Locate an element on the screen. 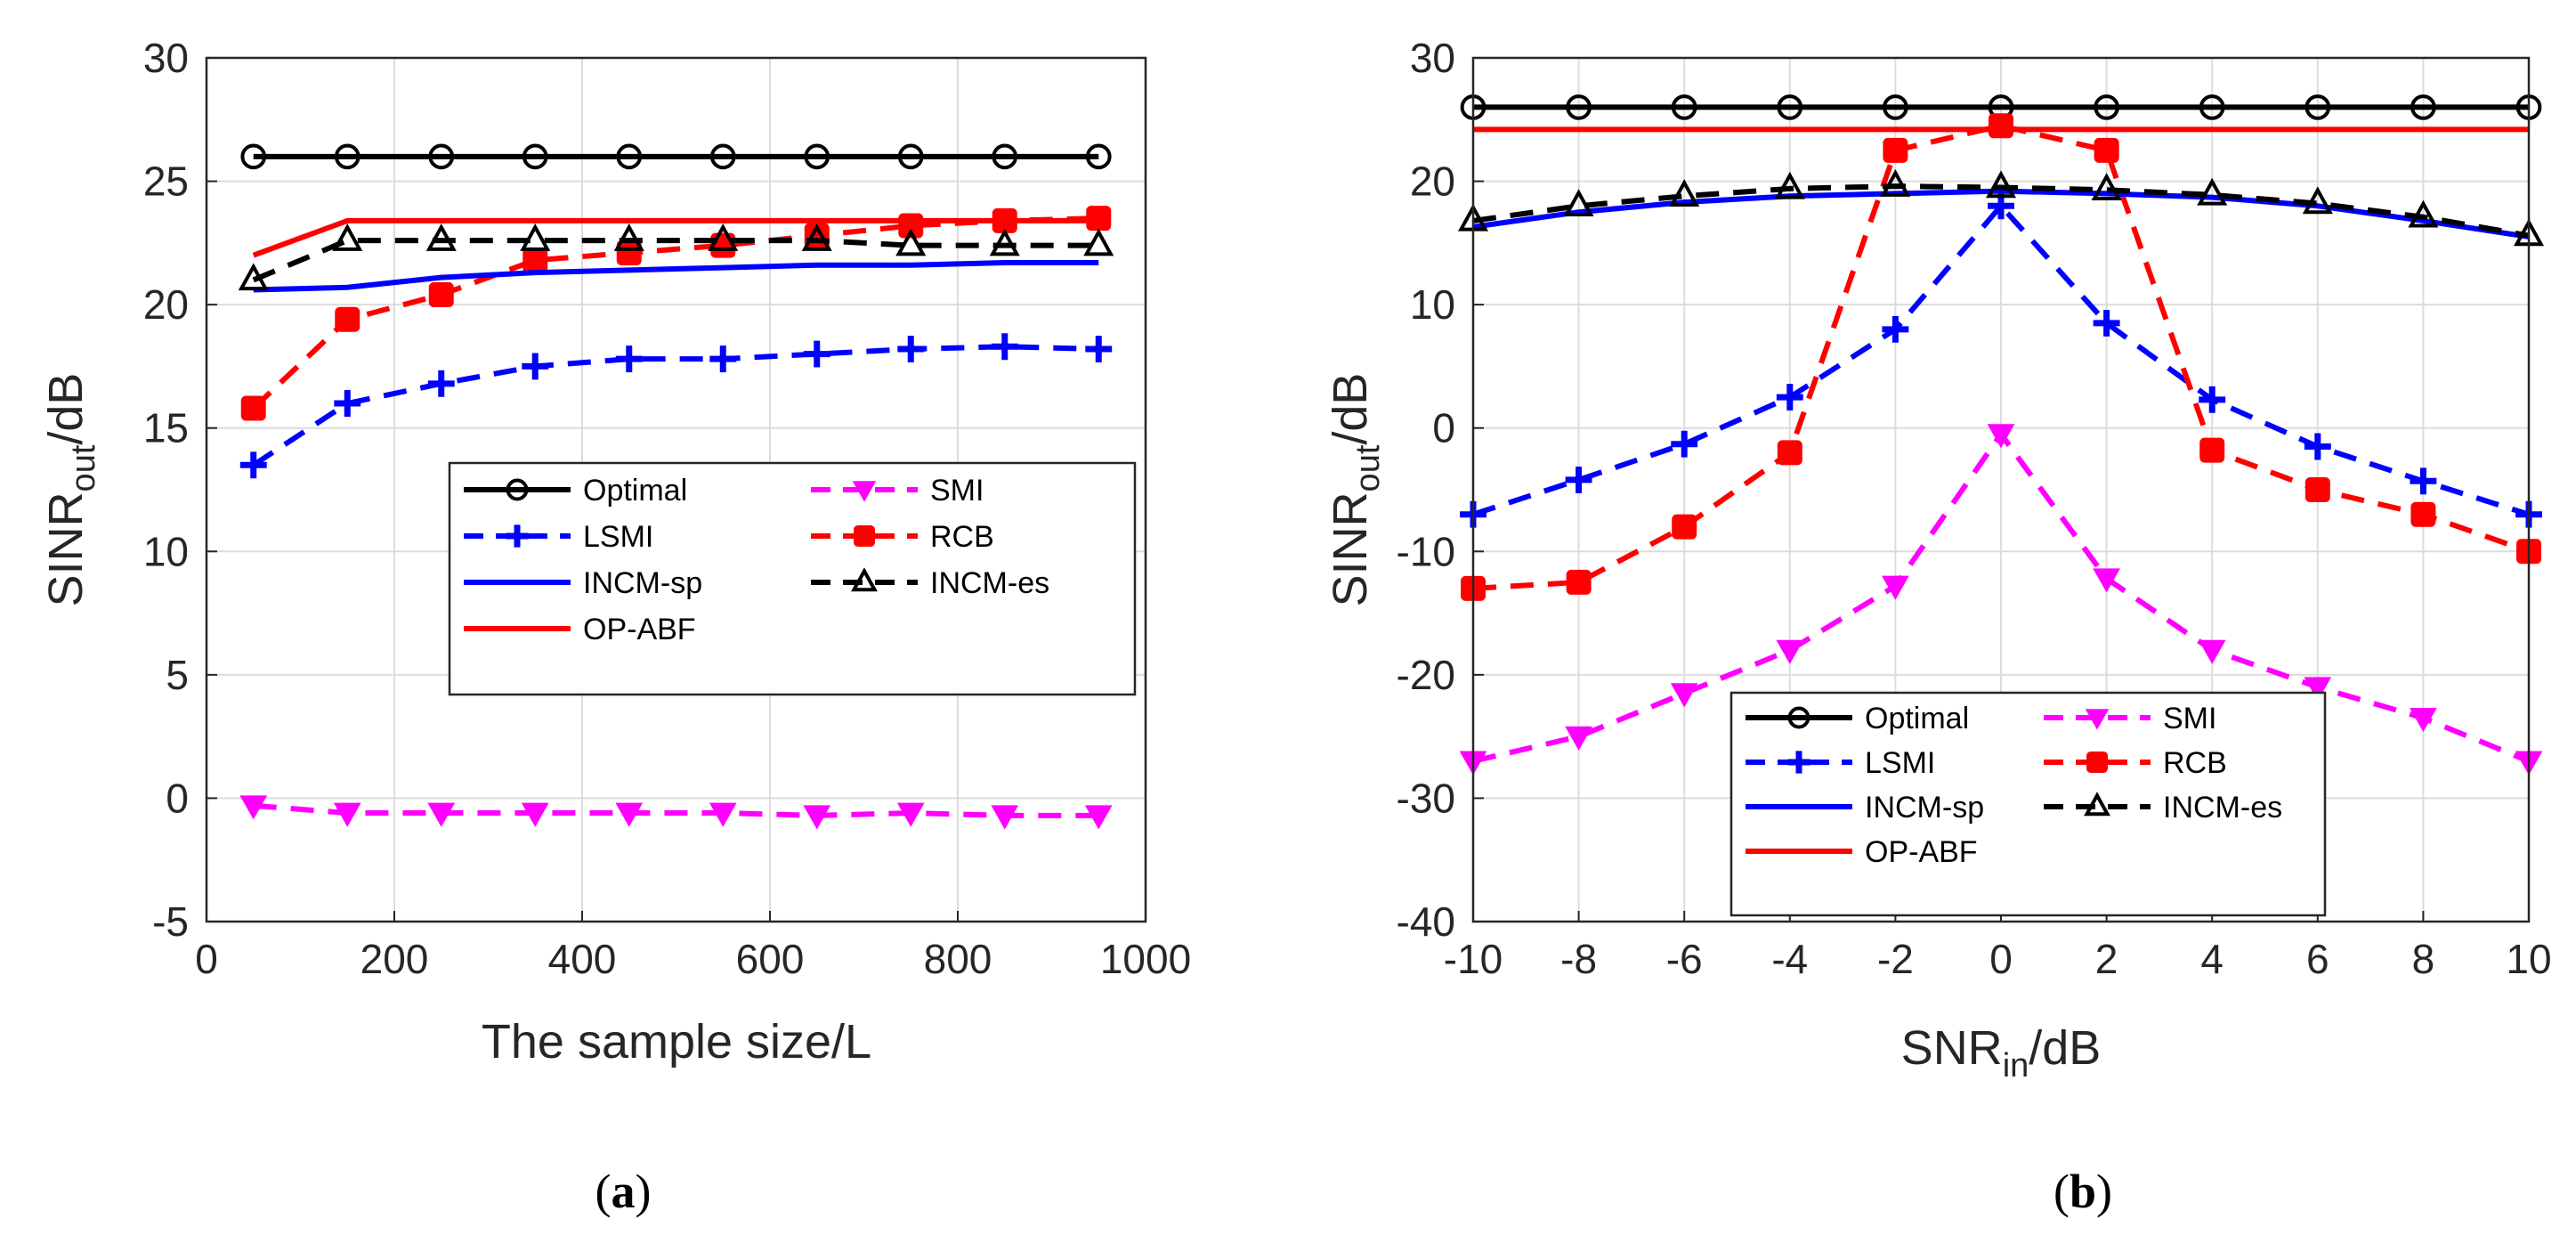  legend-marker-b-incm-es is located at coordinates (2097, 804).